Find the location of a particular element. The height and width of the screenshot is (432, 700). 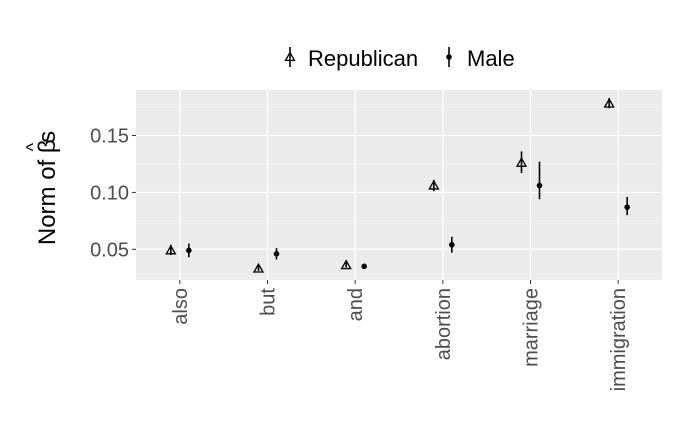

point-republican-also is located at coordinates (171, 249).